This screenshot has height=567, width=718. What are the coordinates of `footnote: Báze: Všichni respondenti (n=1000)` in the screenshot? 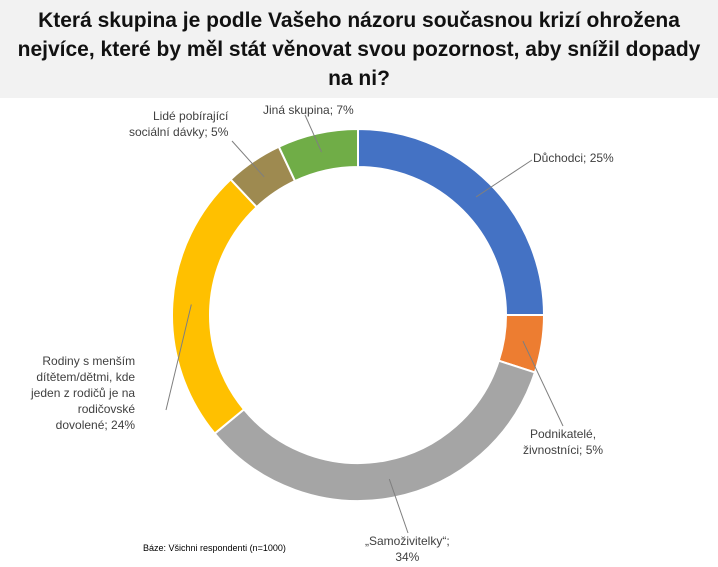 It's located at (214, 548).